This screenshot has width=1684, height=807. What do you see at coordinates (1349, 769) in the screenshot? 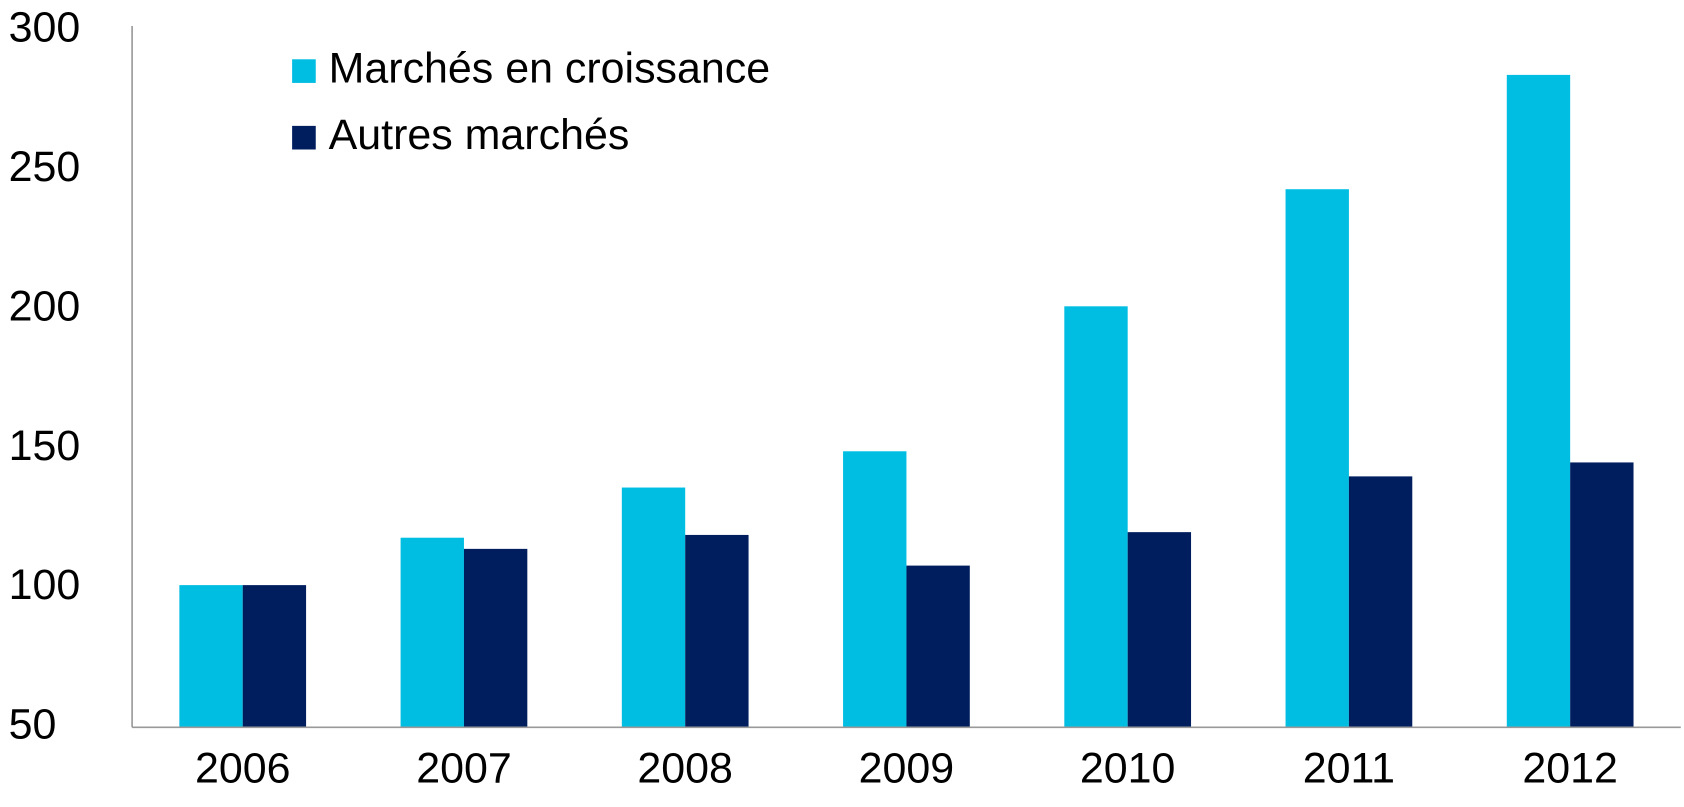
I see `x-tick-label: 2011` at bounding box center [1349, 769].